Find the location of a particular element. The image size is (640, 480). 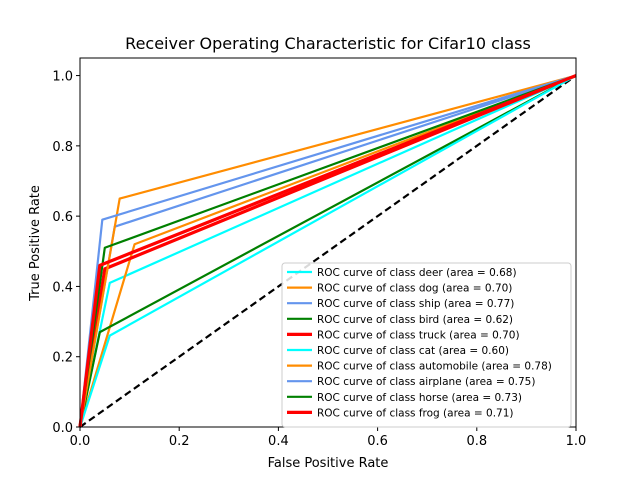

y-tick-label: 0.8 is located at coordinates (62, 147).